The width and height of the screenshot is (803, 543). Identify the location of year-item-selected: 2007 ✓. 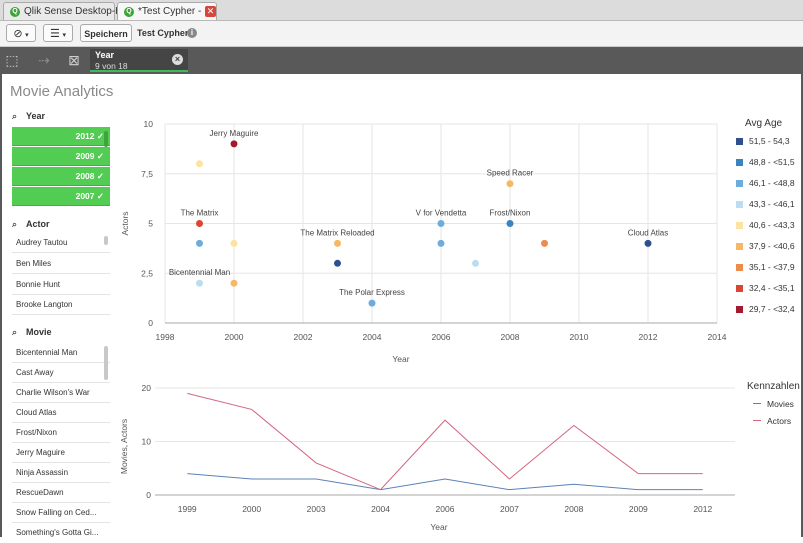
(61, 196).